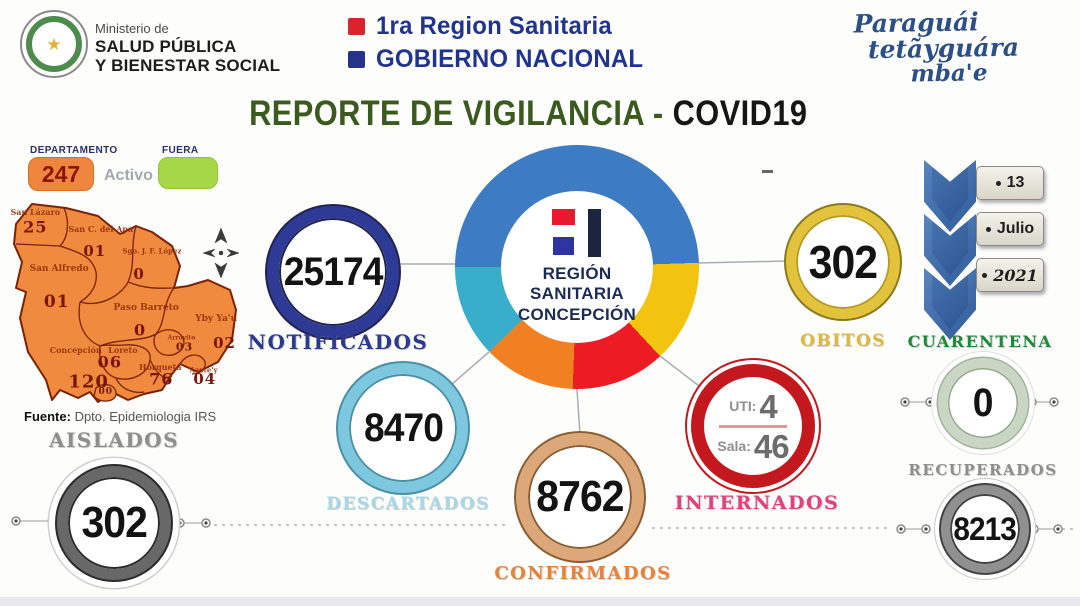  I want to click on departamento-active-badge: 247, so click(61, 174).